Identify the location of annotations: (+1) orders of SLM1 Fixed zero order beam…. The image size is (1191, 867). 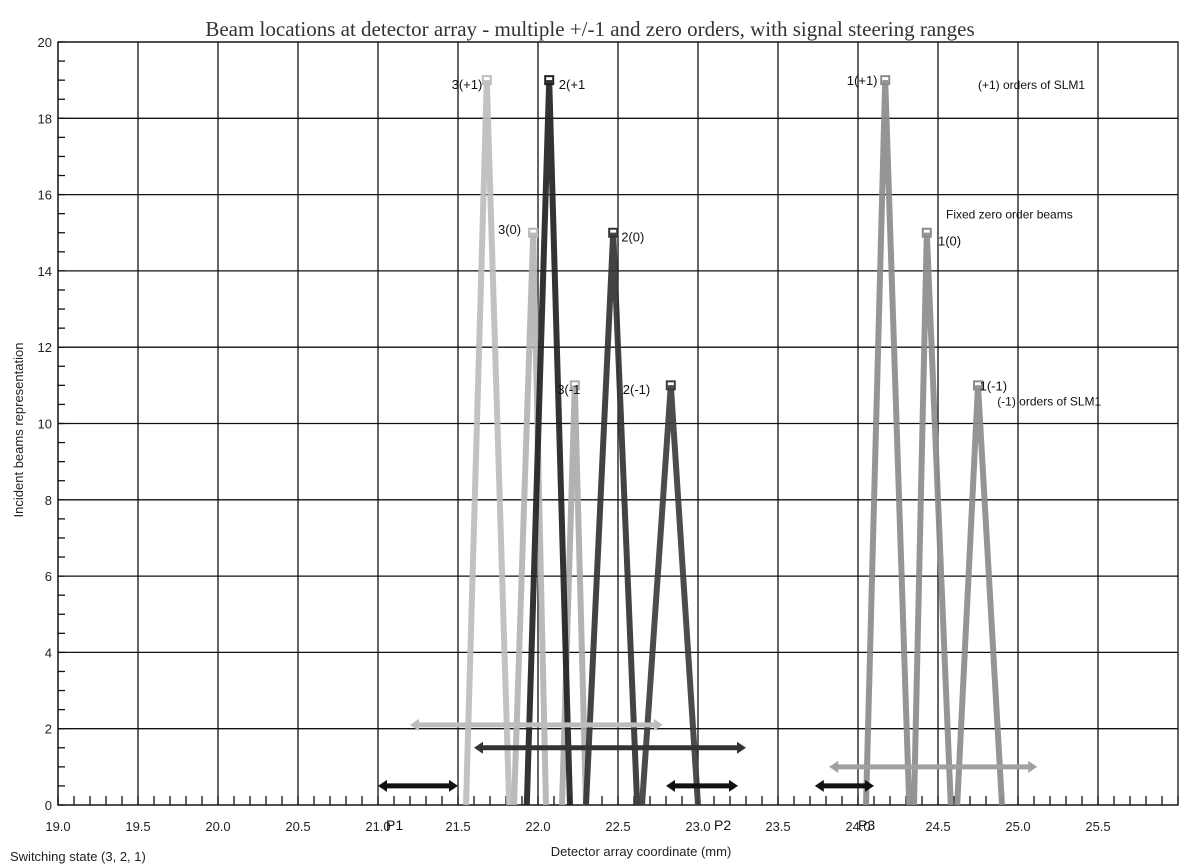
(1024, 243).